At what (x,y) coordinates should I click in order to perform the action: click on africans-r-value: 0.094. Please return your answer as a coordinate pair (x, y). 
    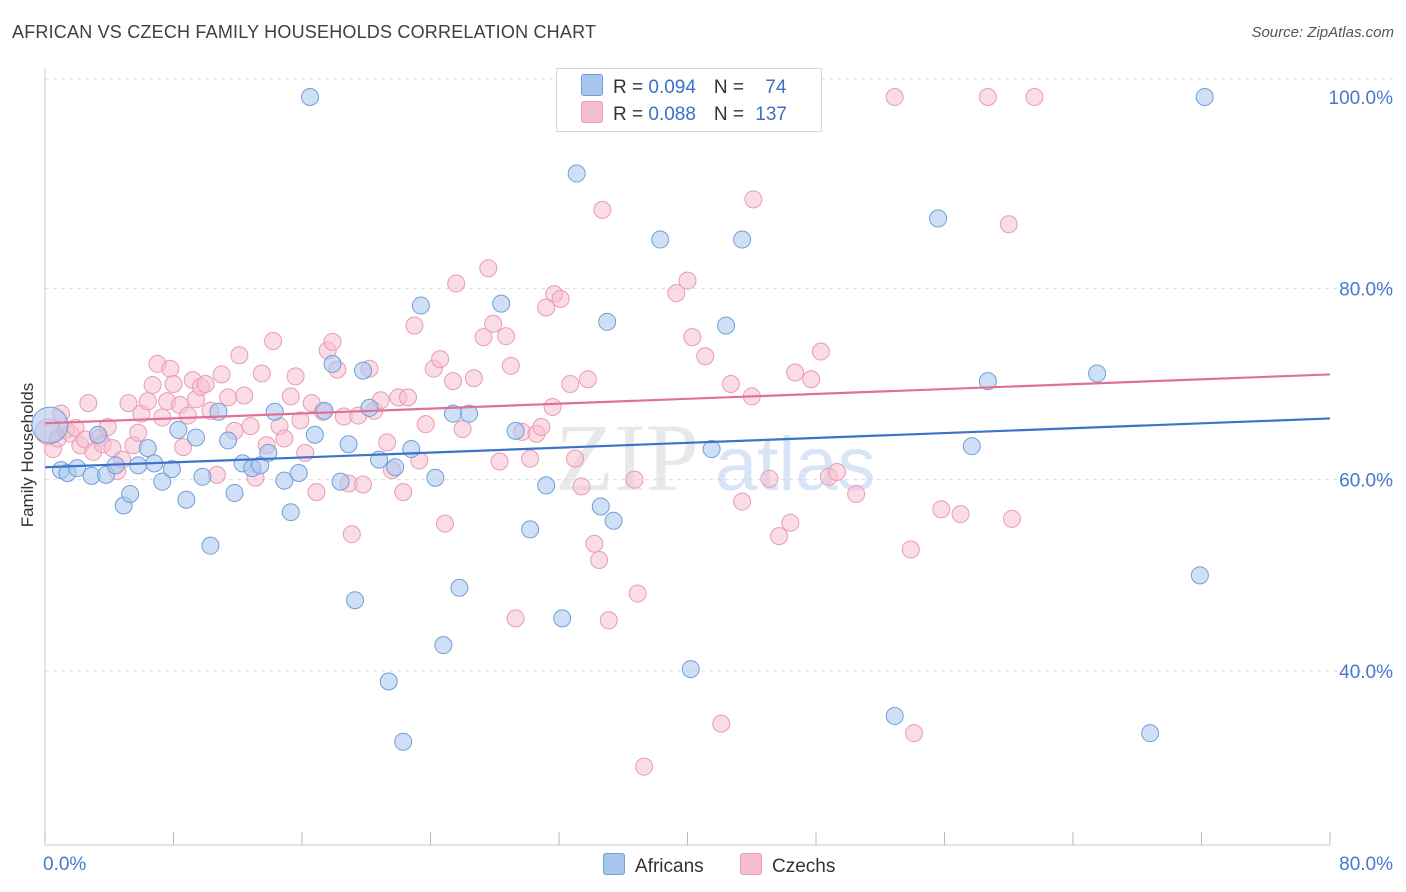
    Looking at the image, I should click on (672, 87).